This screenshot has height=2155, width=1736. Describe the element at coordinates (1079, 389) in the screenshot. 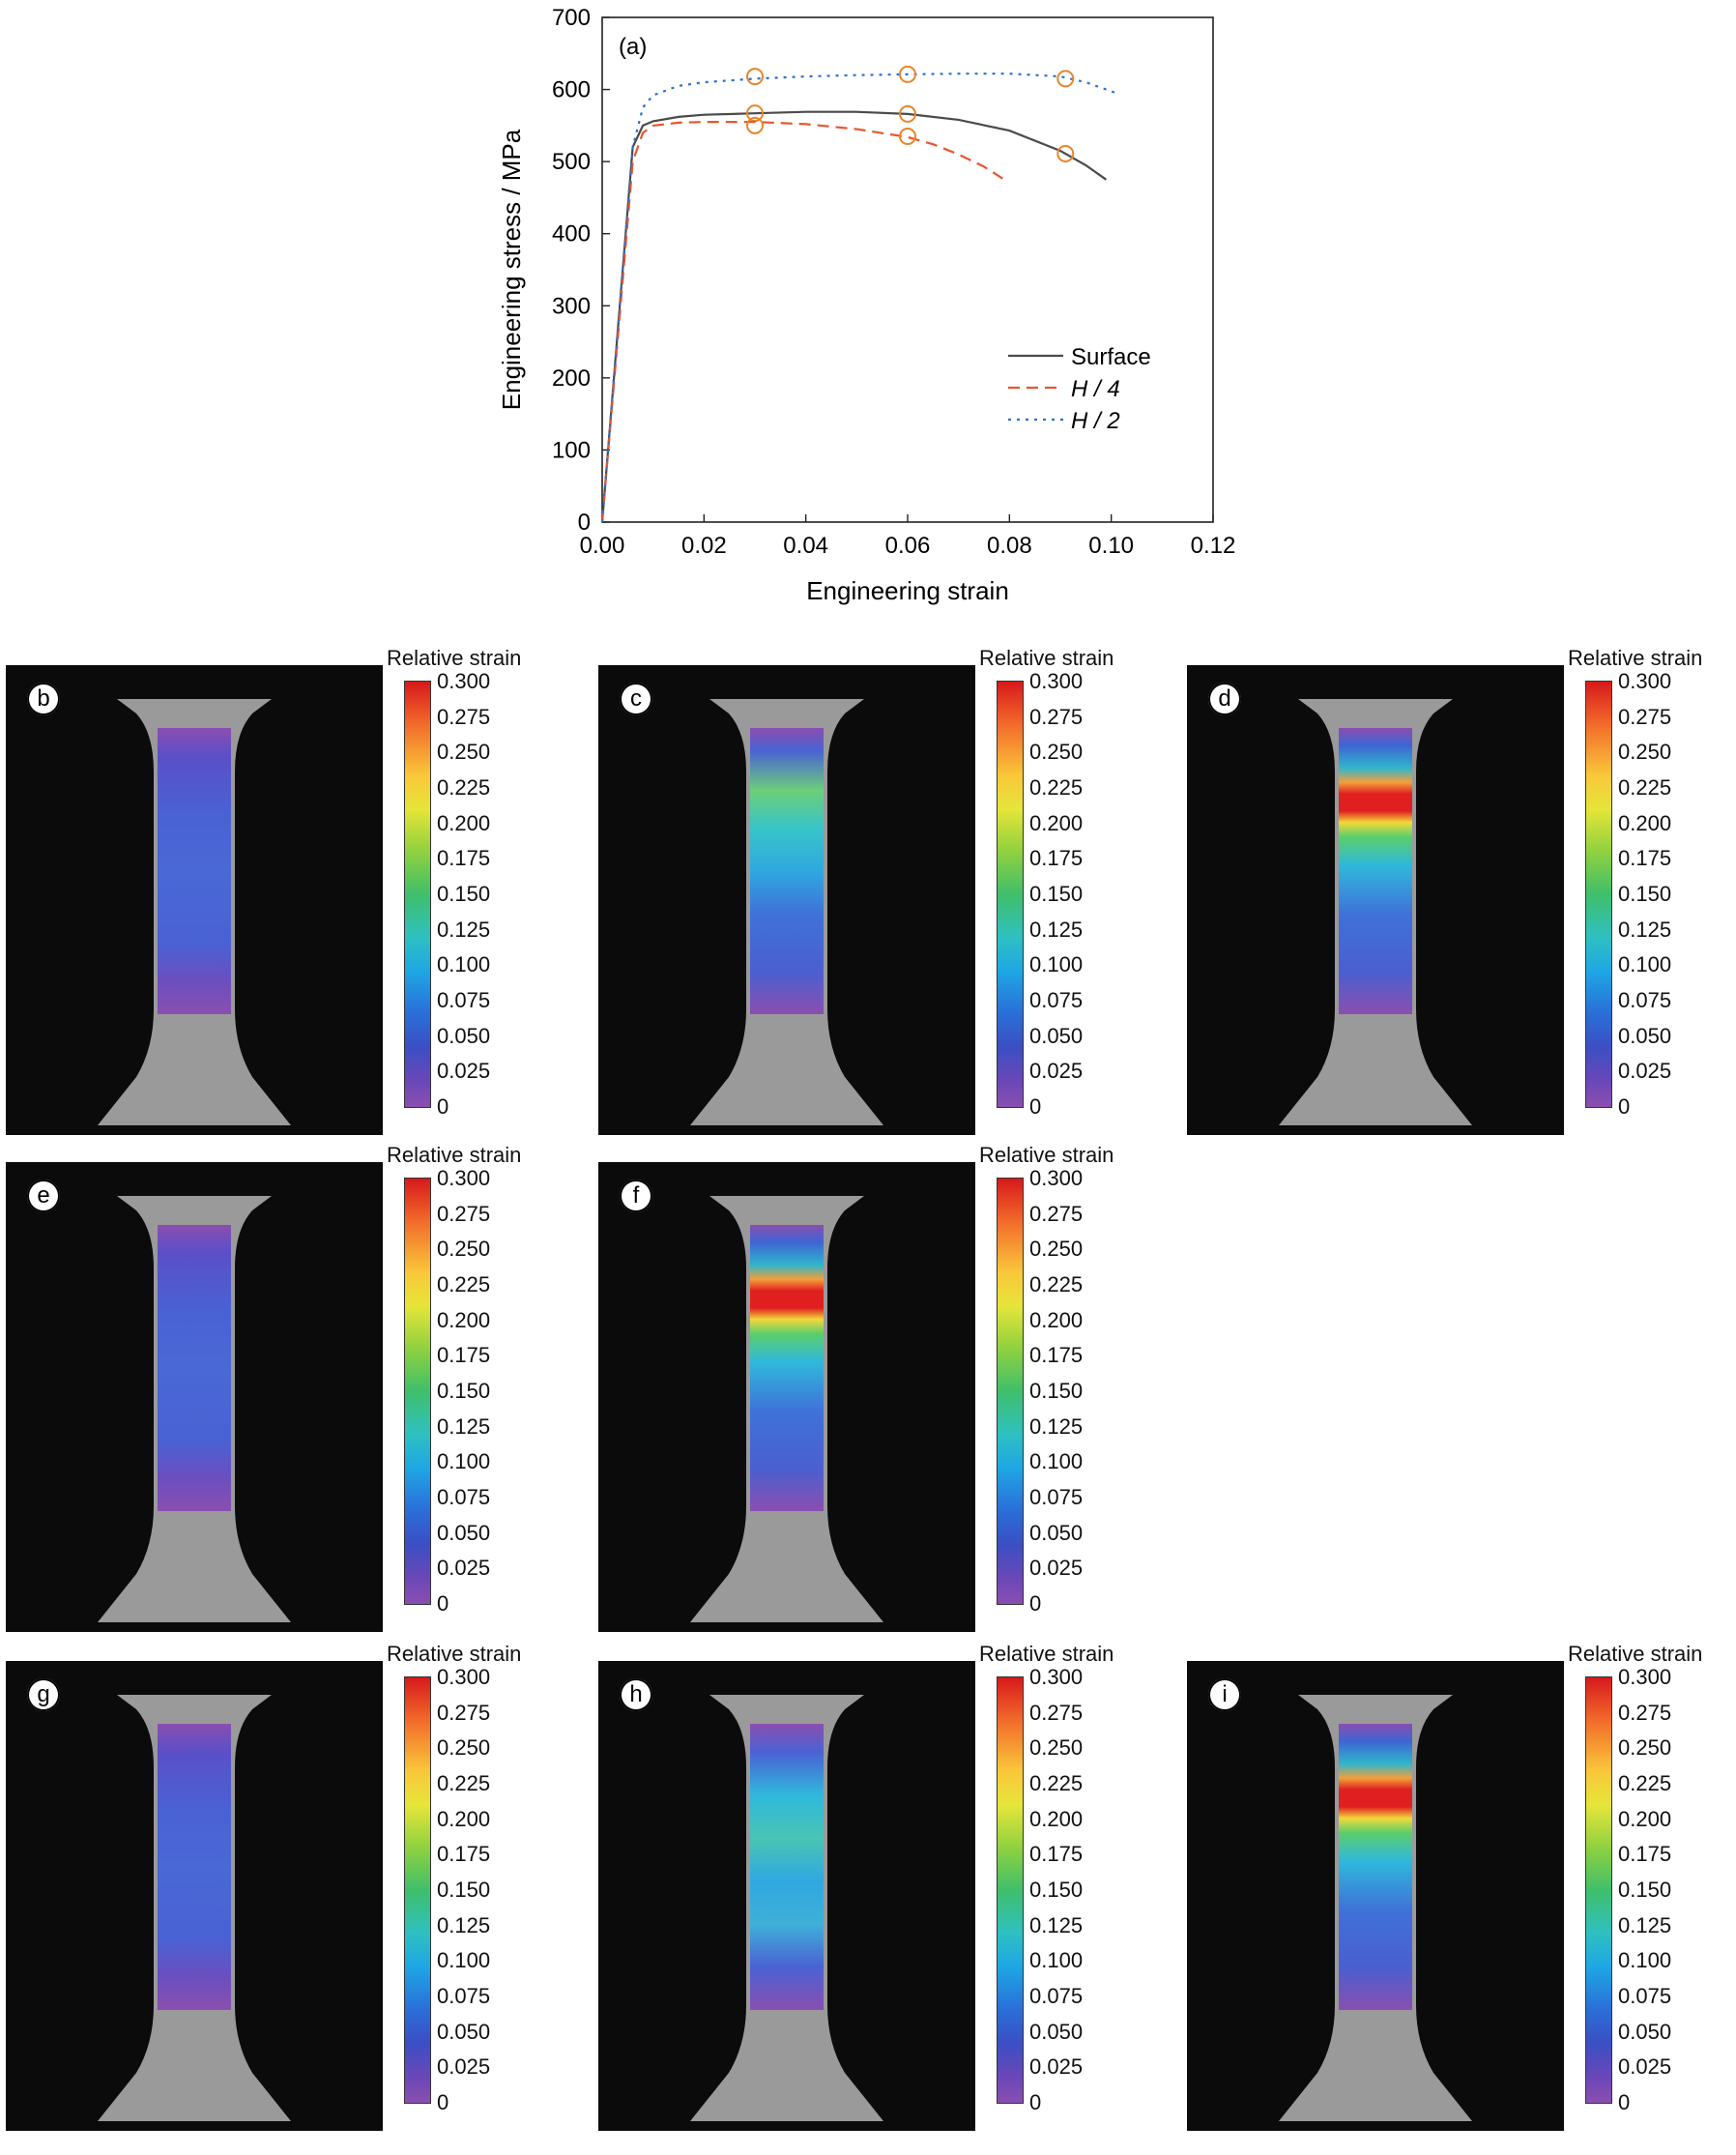

I see `legend: Surface H / 4 H / 2` at that location.